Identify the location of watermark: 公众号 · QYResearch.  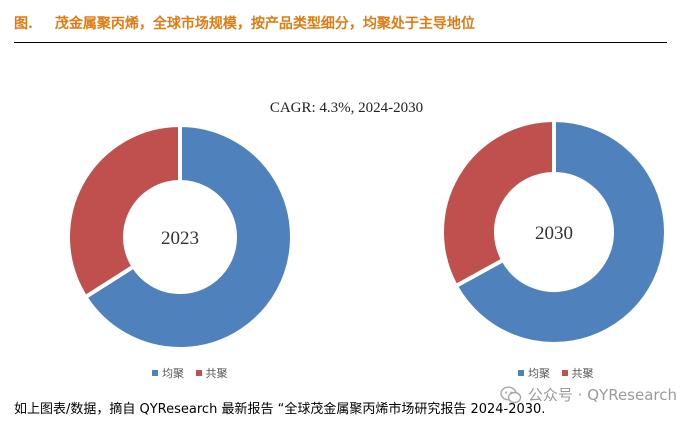
(588, 394).